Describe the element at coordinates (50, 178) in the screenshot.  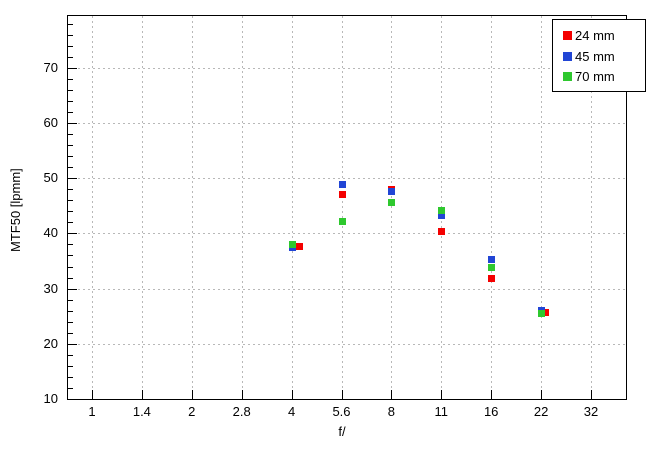
I see `y-tick-label: 50` at that location.